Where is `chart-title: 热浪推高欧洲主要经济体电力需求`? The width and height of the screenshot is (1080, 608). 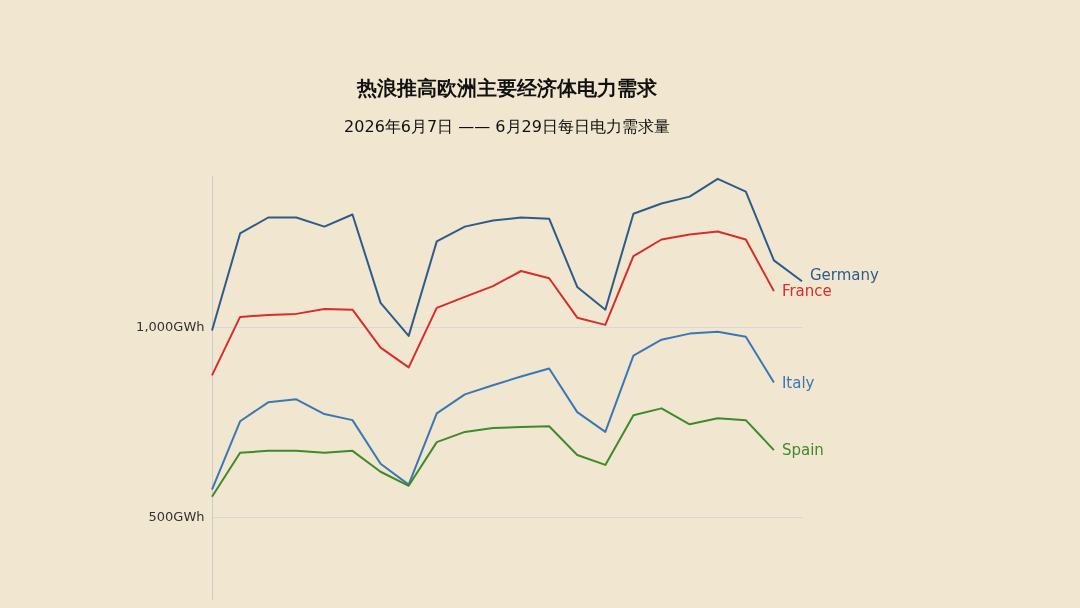 chart-title: 热浪推高欧洲主要经济体电力需求 is located at coordinates (507, 88).